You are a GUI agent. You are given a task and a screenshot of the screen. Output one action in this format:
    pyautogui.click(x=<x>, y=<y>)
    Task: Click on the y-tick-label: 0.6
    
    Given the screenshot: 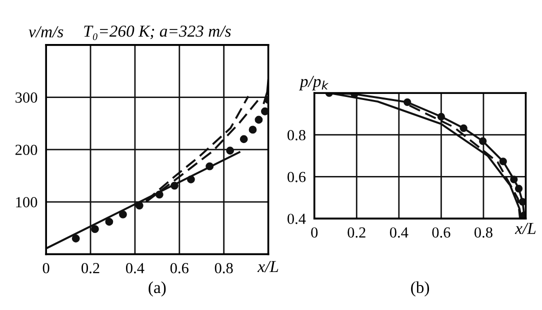 What is the action you would take?
    pyautogui.click(x=297, y=177)
    